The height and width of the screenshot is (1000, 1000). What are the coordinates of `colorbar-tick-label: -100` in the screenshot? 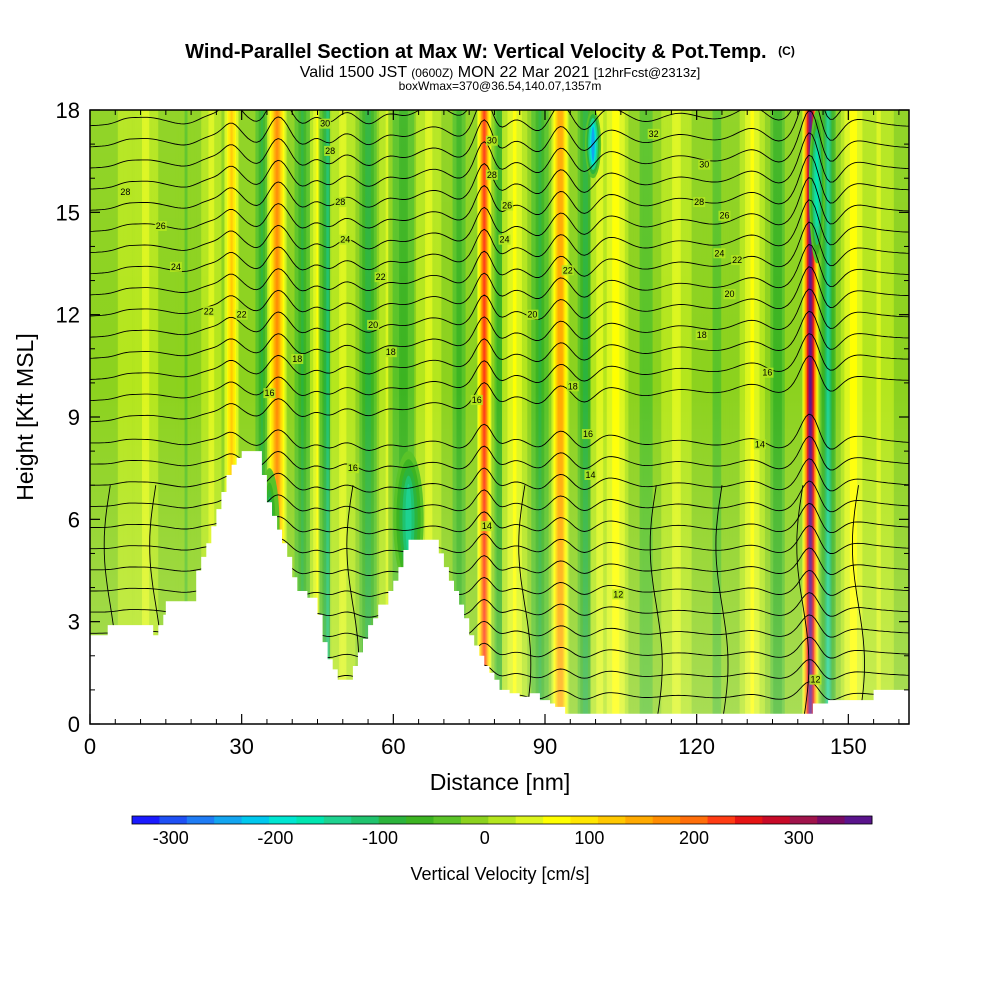 It's located at (380, 838).